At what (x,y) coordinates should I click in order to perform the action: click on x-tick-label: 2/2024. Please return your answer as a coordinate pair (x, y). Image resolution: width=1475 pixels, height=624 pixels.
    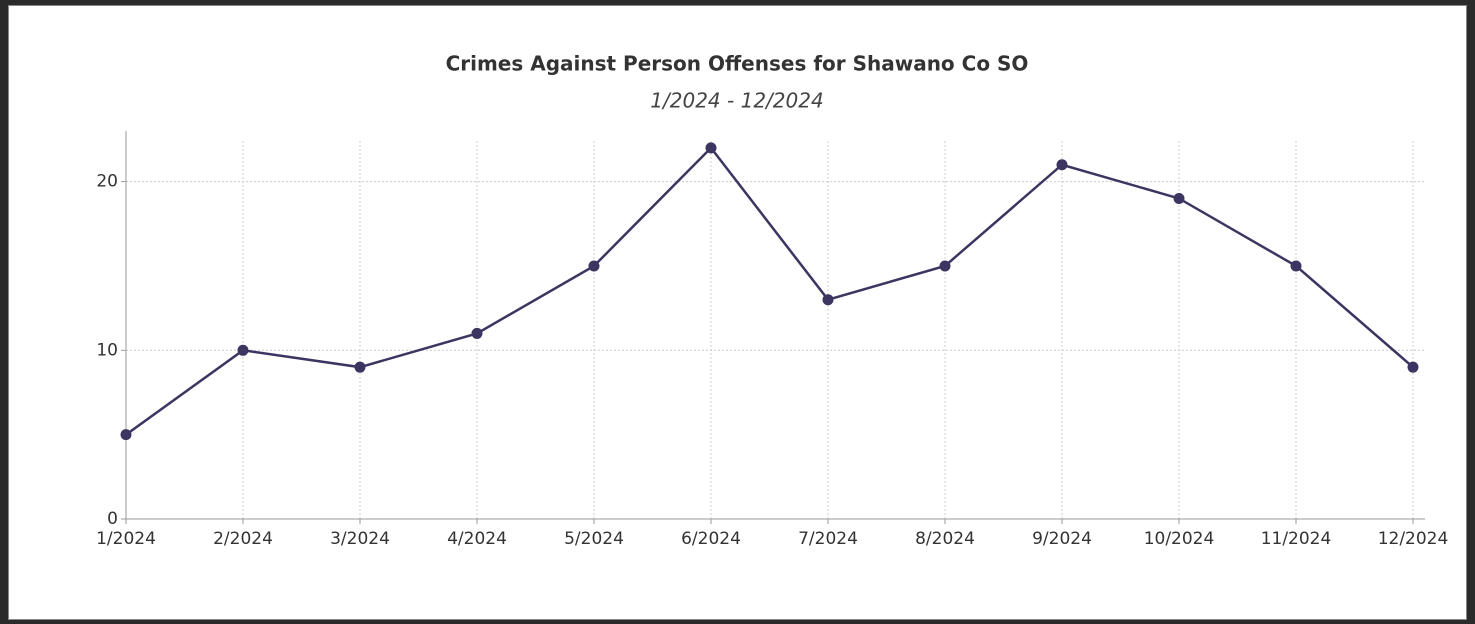
    Looking at the image, I should click on (243, 539).